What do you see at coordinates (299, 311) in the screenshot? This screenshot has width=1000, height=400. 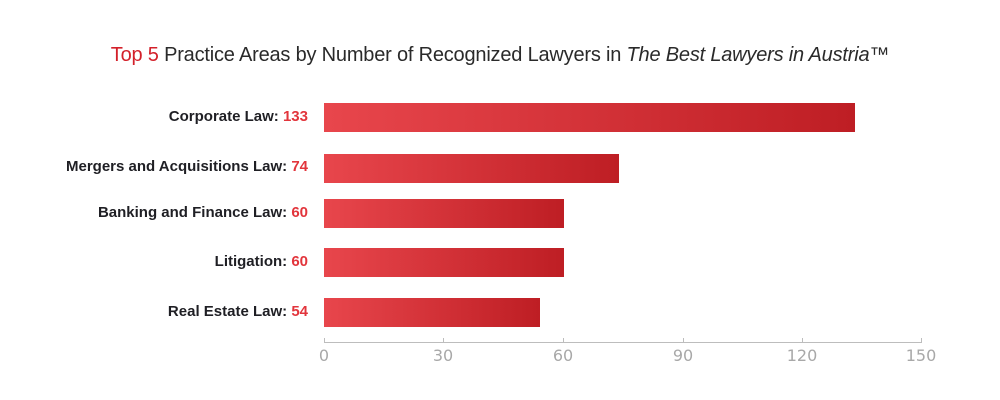 I see `bar-value: 54` at bounding box center [299, 311].